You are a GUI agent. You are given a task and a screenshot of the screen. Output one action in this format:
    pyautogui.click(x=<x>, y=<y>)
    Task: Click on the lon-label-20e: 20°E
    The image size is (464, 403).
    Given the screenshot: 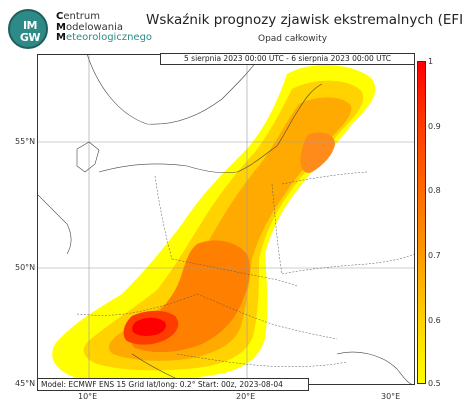 What is the action you would take?
    pyautogui.click(x=246, y=396)
    